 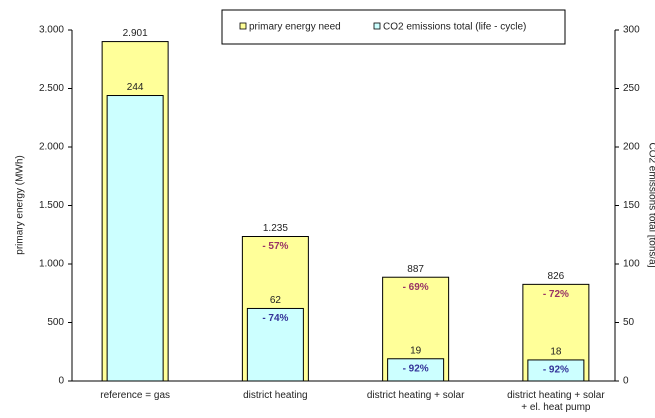 I want to click on y2-tick-label: 150, so click(x=631, y=205).